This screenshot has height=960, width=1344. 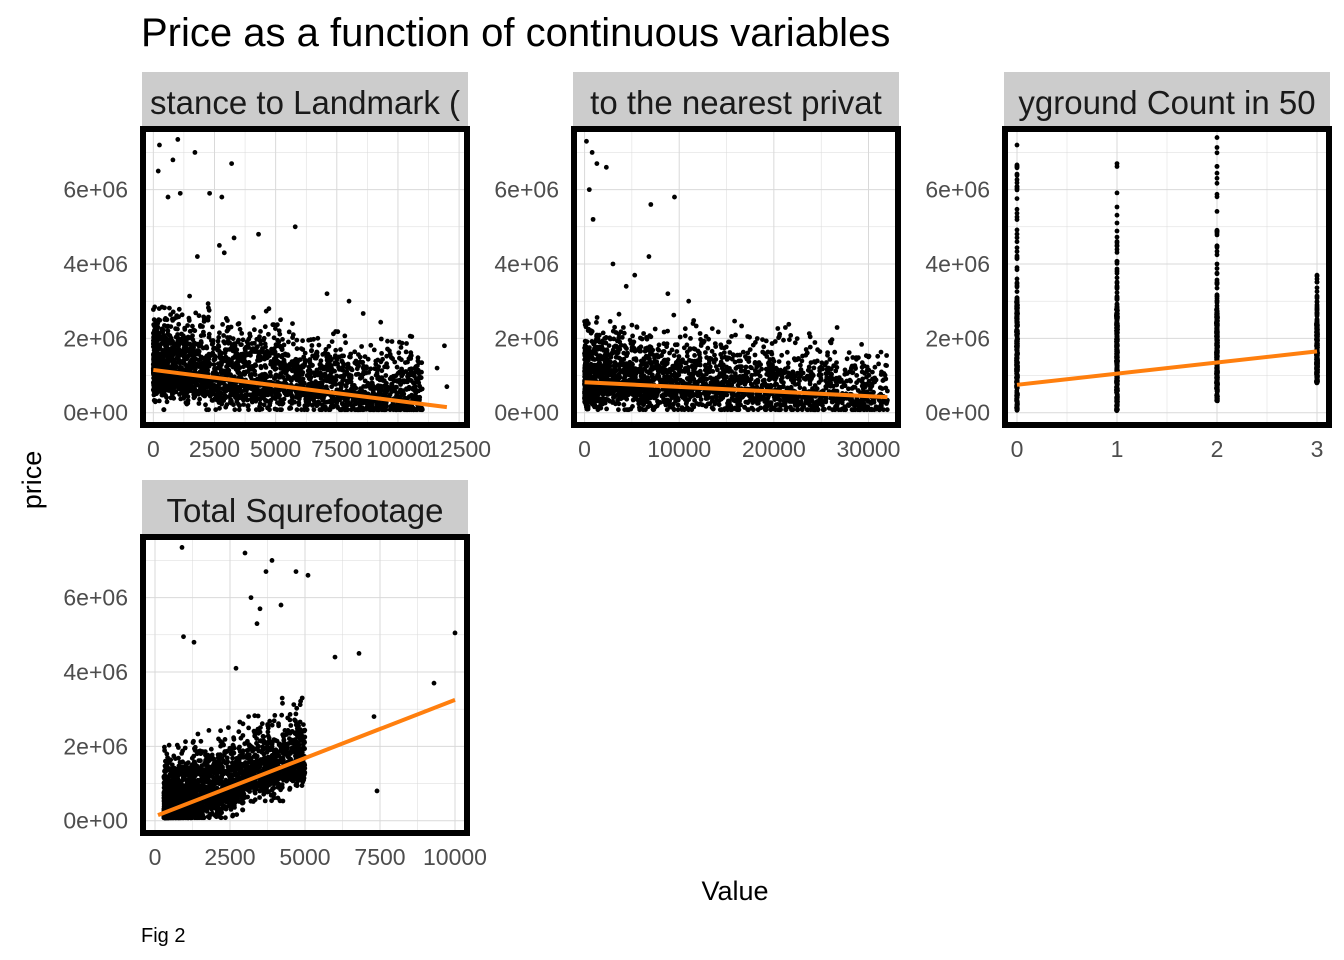 What do you see at coordinates (214, 449) in the screenshot?
I see `x-tick-label: 2500` at bounding box center [214, 449].